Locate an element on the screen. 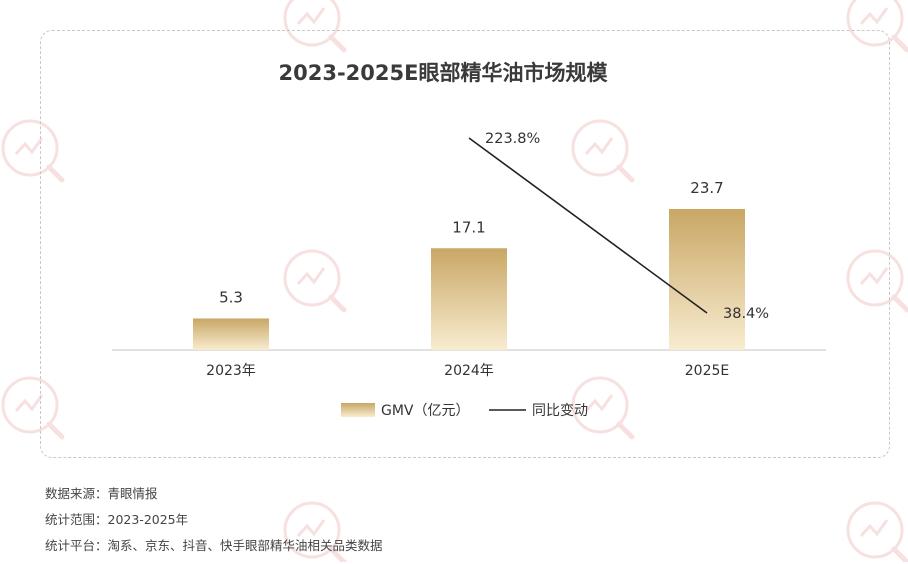 The width and height of the screenshot is (908, 564). legend-bar-label: GMV（亿元） is located at coordinates (425, 411).